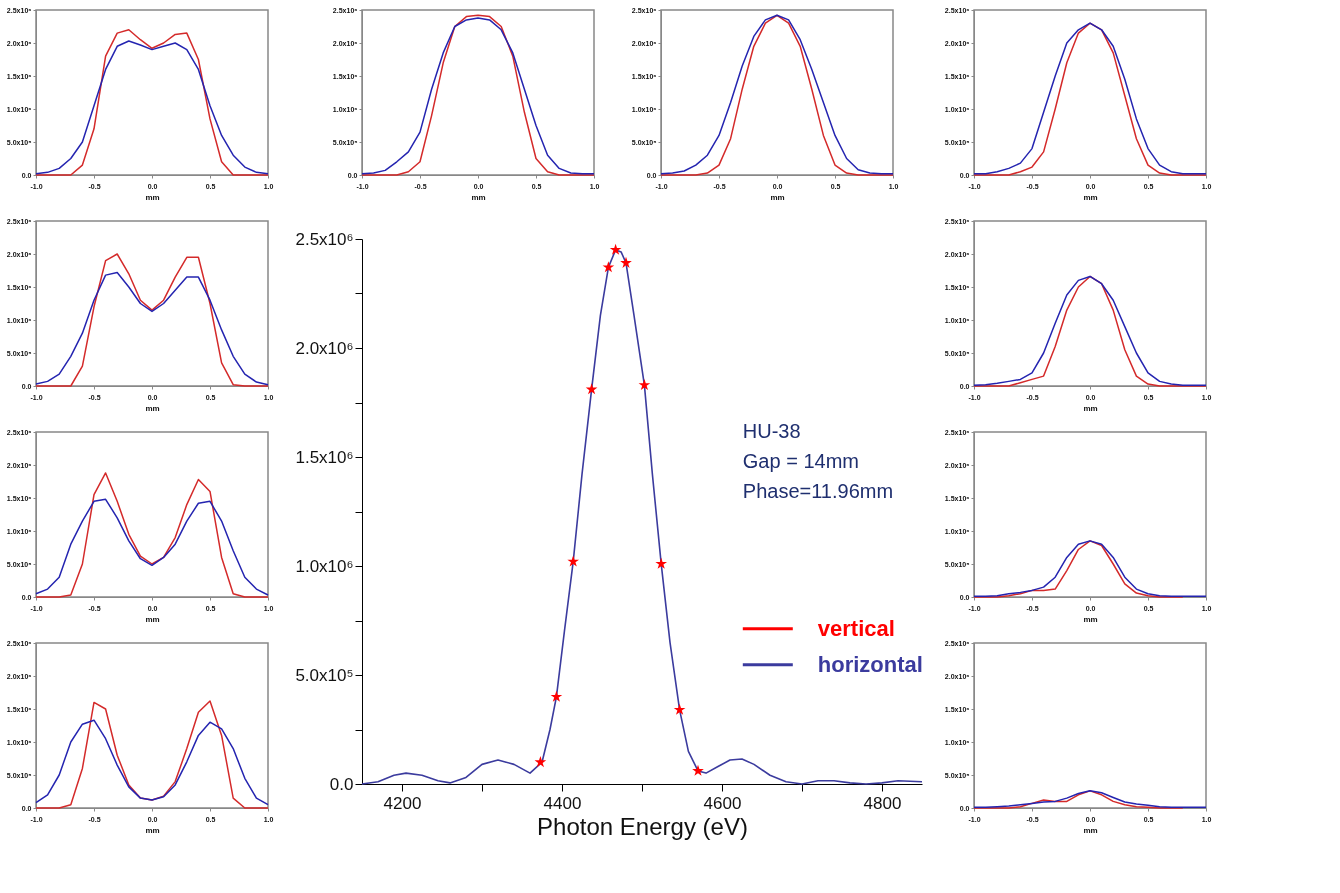 The height and width of the screenshot is (893, 1340). What do you see at coordinates (771, 430) in the screenshot?
I see `annotation: HU-38` at bounding box center [771, 430].